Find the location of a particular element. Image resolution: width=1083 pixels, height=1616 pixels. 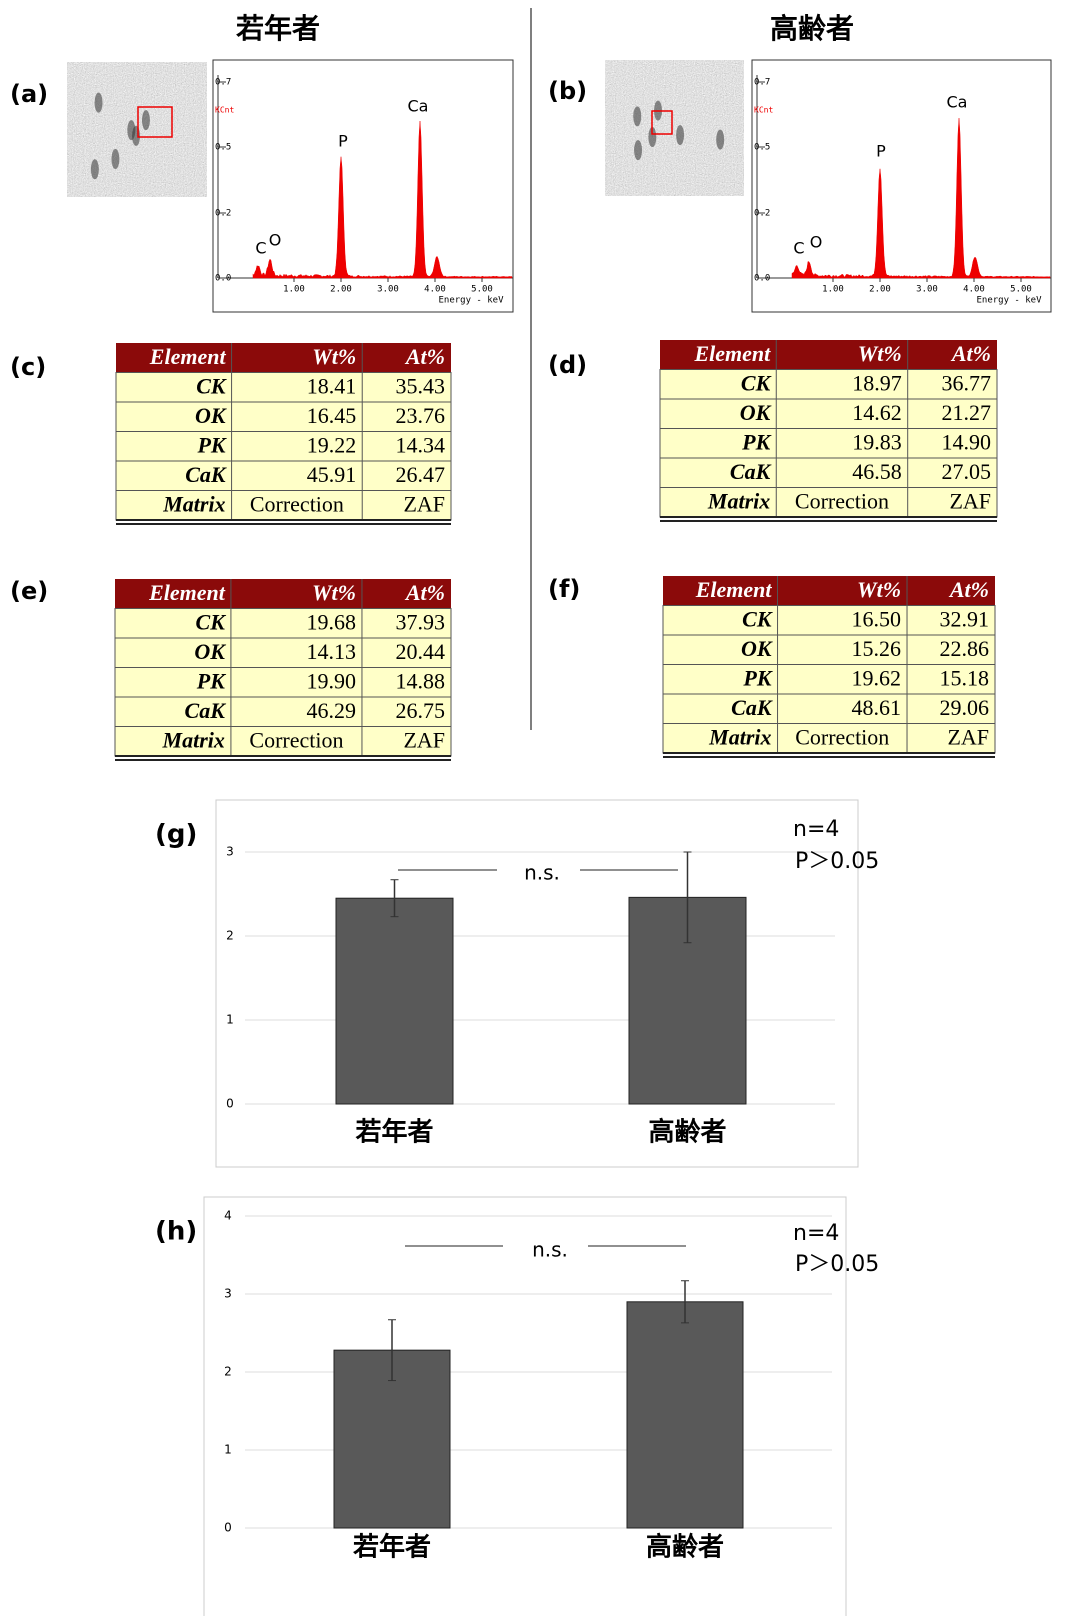

panel-label: (e) is located at coordinates (29, 591).